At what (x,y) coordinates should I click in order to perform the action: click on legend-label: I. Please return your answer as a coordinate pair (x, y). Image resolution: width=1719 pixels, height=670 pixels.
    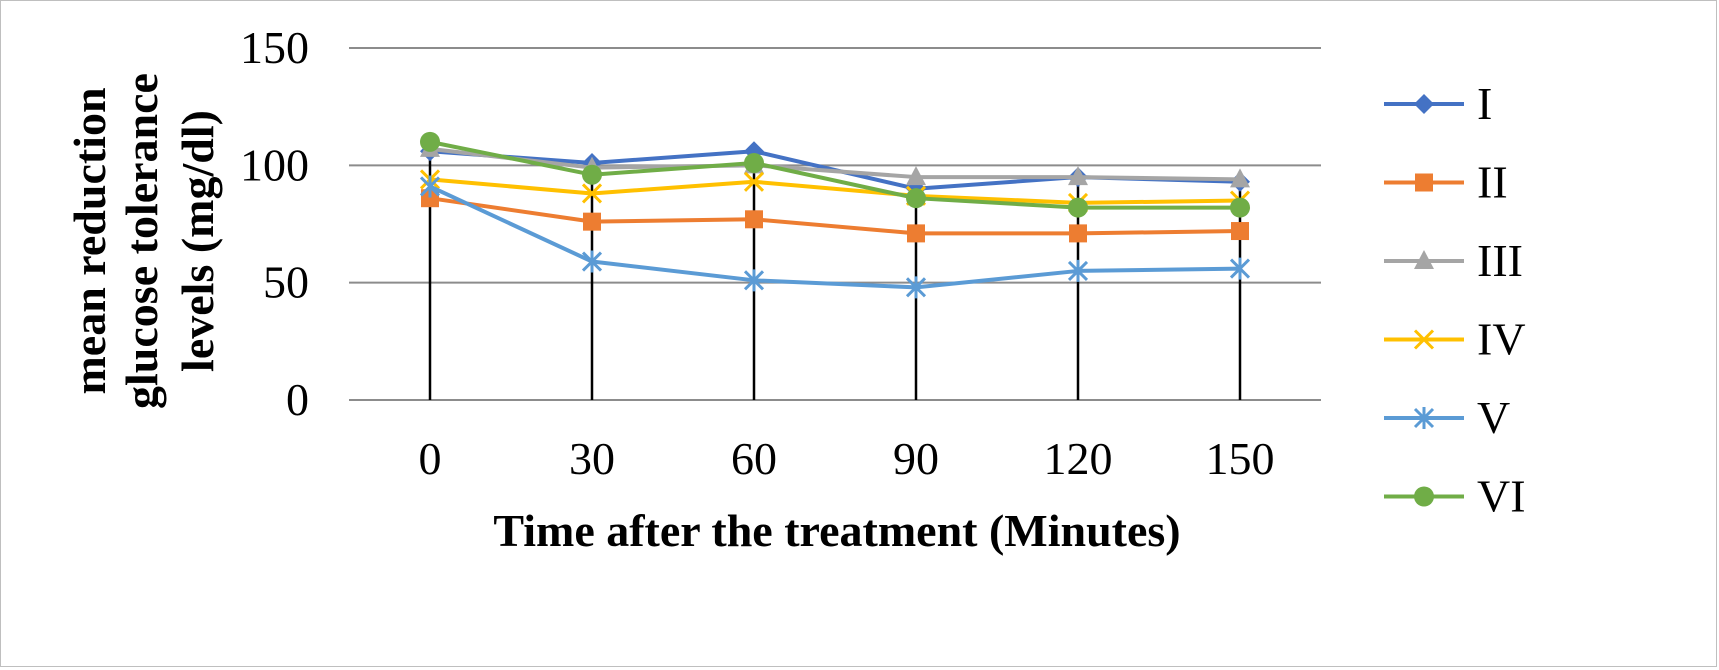
    Looking at the image, I should click on (1484, 103).